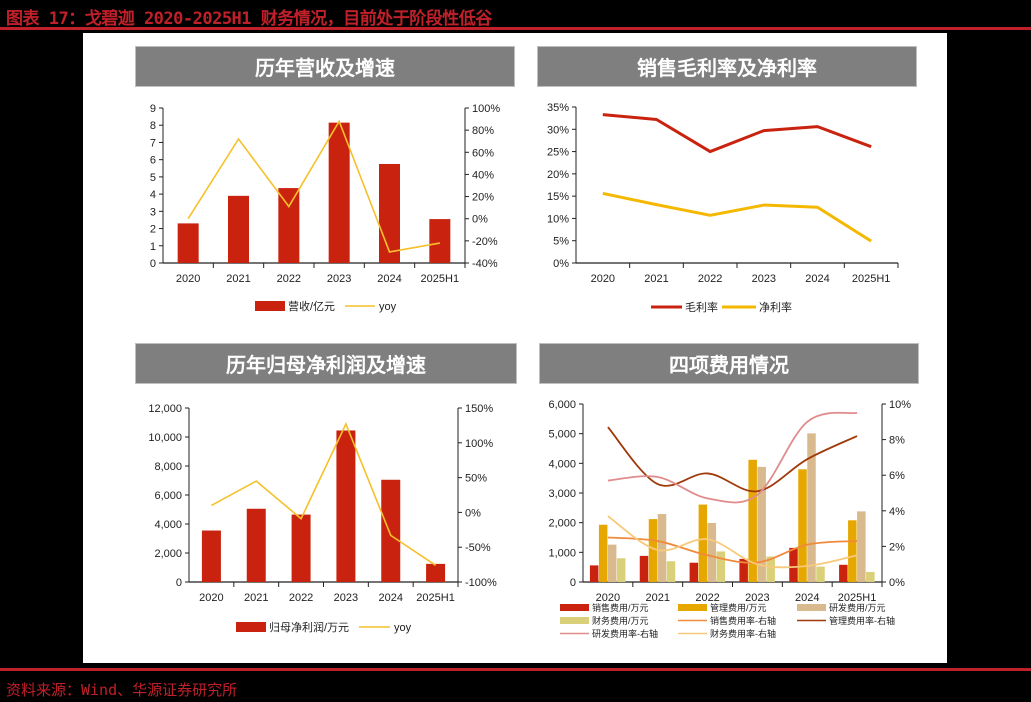  I want to click on y-tick-label-right: 80%, so click(483, 131).